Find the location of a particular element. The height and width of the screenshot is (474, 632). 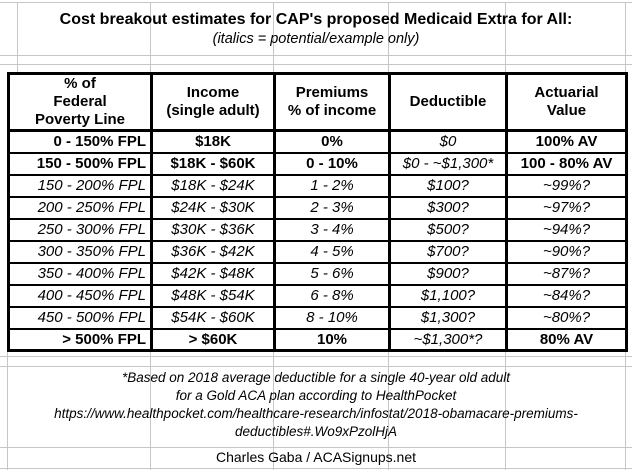

cell-fpl: 400 - 450% FPL is located at coordinates (80, 295).